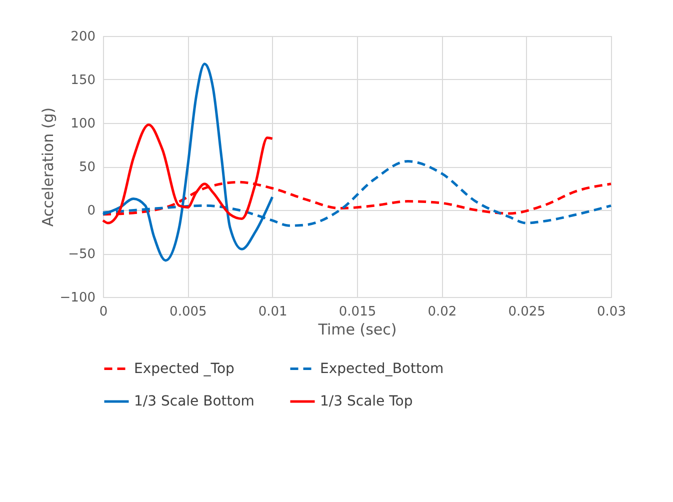  I want to click on x-tick-label: 0.025, so click(527, 312).